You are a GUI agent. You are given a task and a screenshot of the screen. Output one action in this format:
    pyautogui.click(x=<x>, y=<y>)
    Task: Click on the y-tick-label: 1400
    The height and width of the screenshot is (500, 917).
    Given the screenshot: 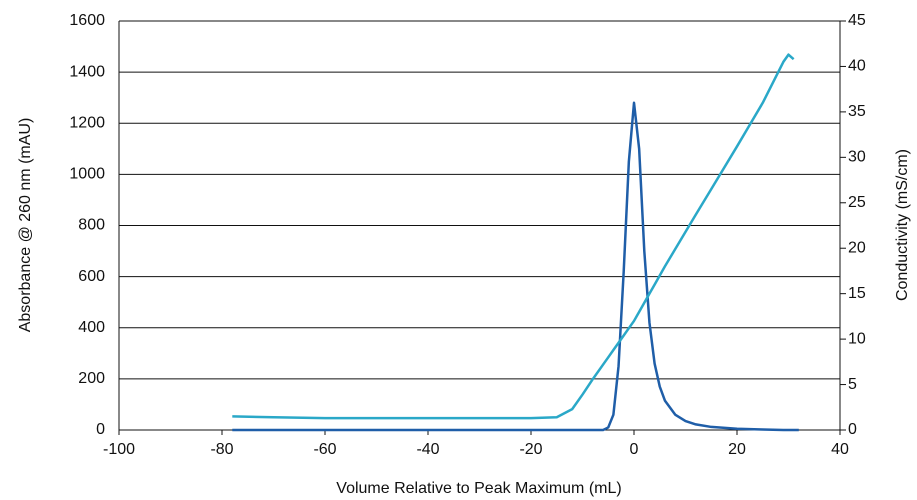 What is the action you would take?
    pyautogui.click(x=87, y=71)
    